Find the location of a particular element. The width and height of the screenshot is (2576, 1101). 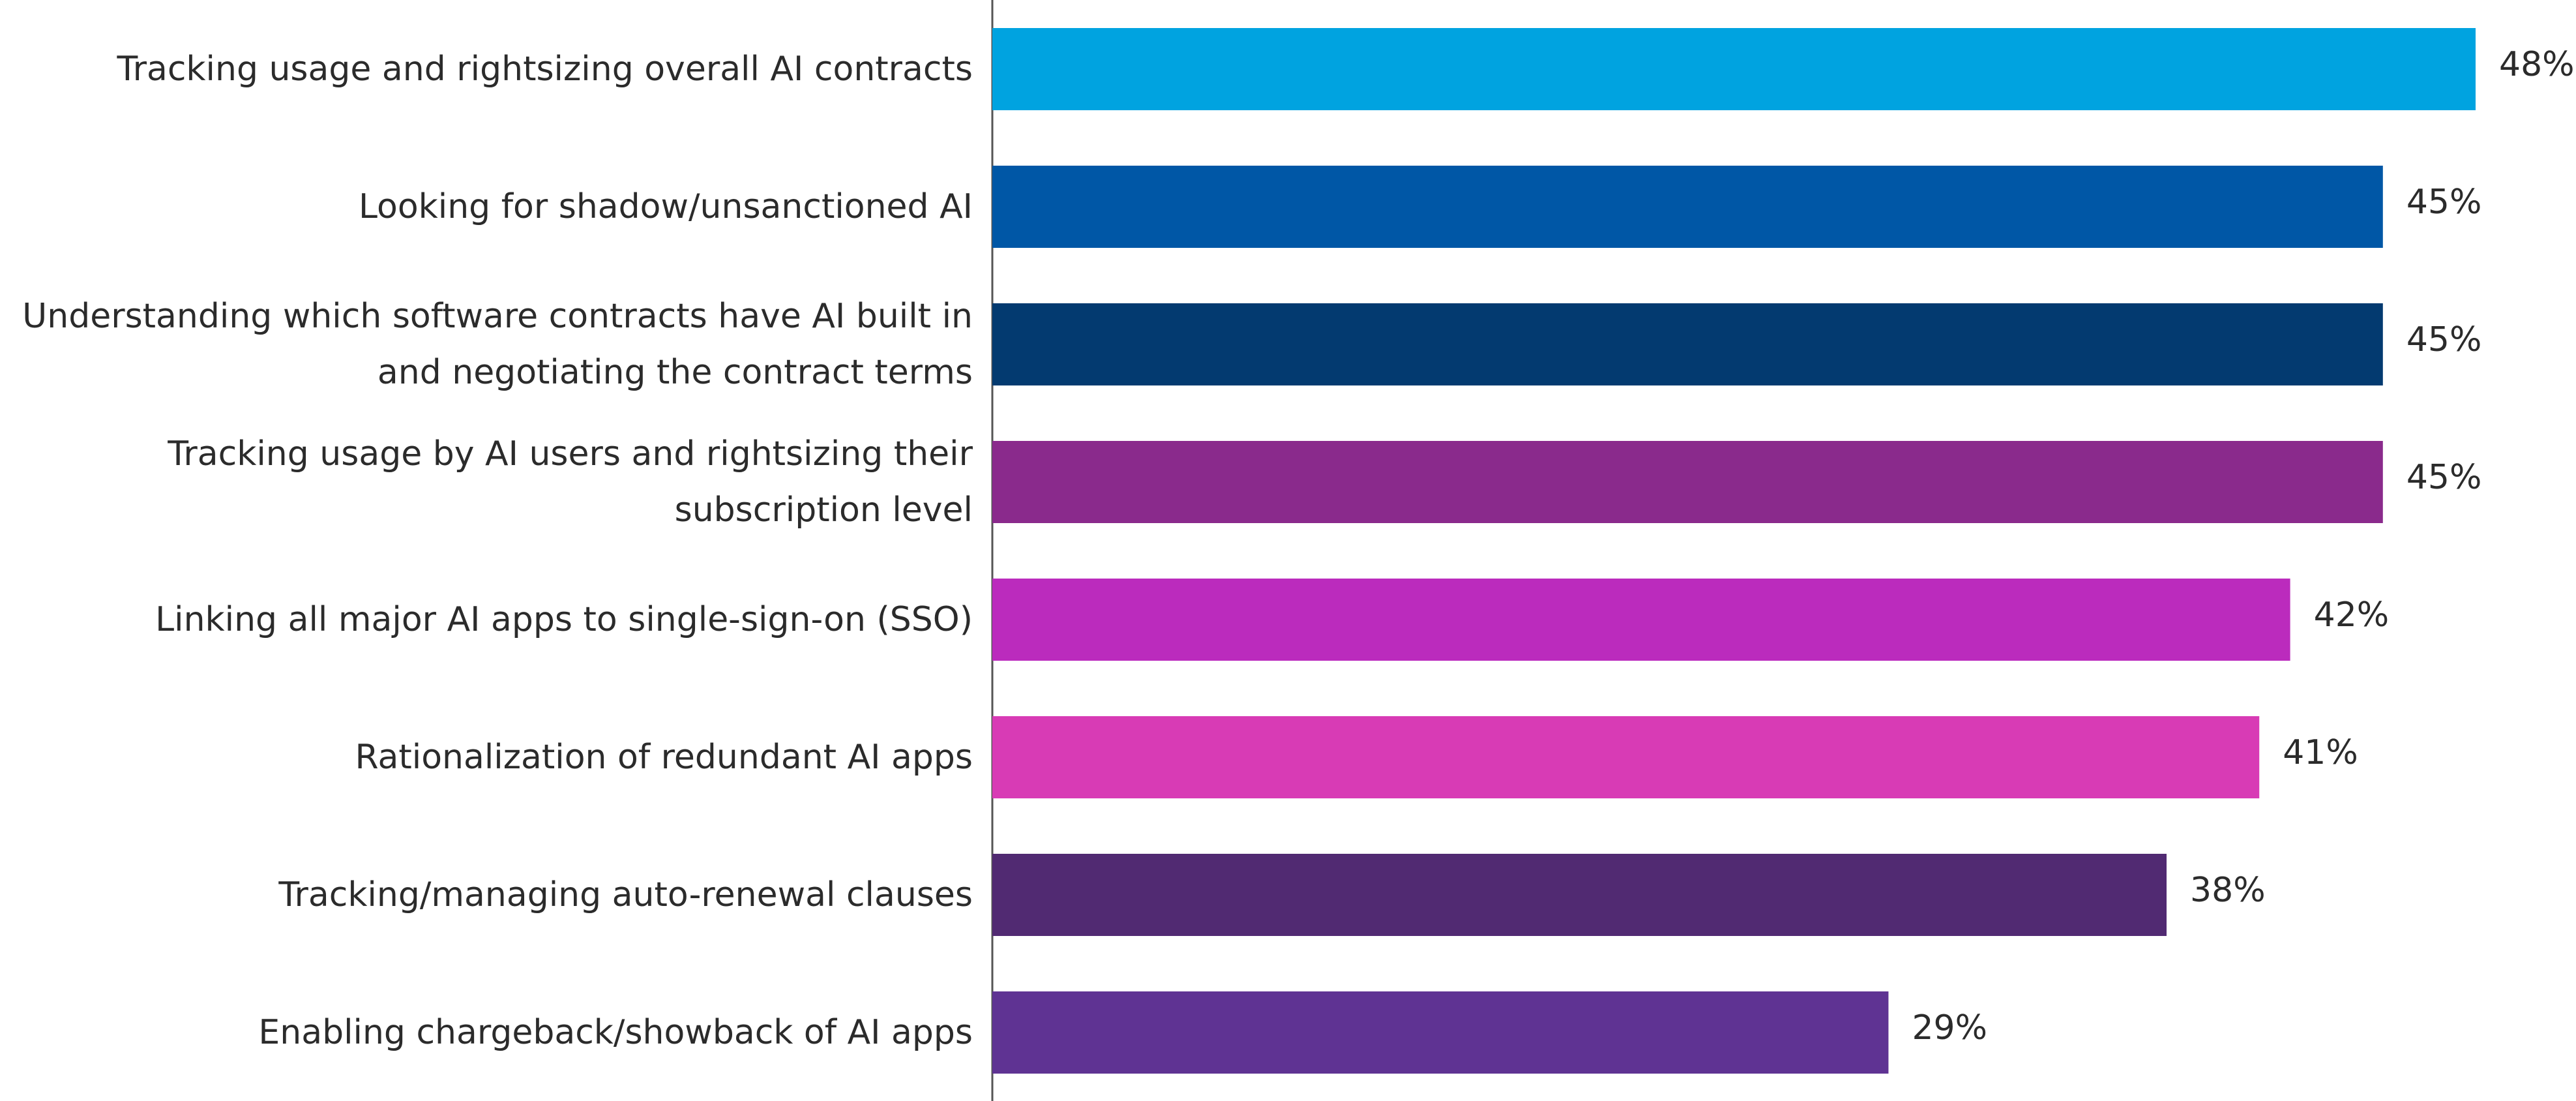

value-label: 41% is located at coordinates (2320, 752).